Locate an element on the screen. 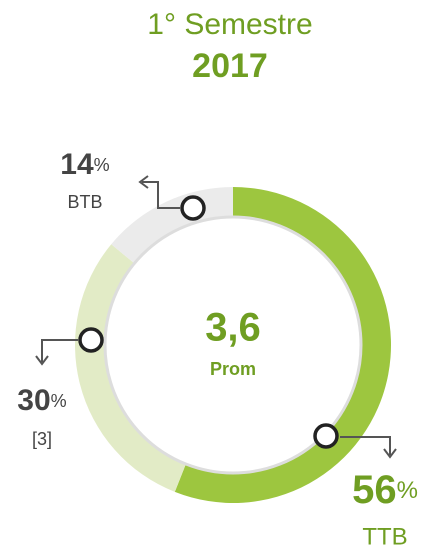 This screenshot has height=553, width=426. value-label: 56% is located at coordinates (385, 490).